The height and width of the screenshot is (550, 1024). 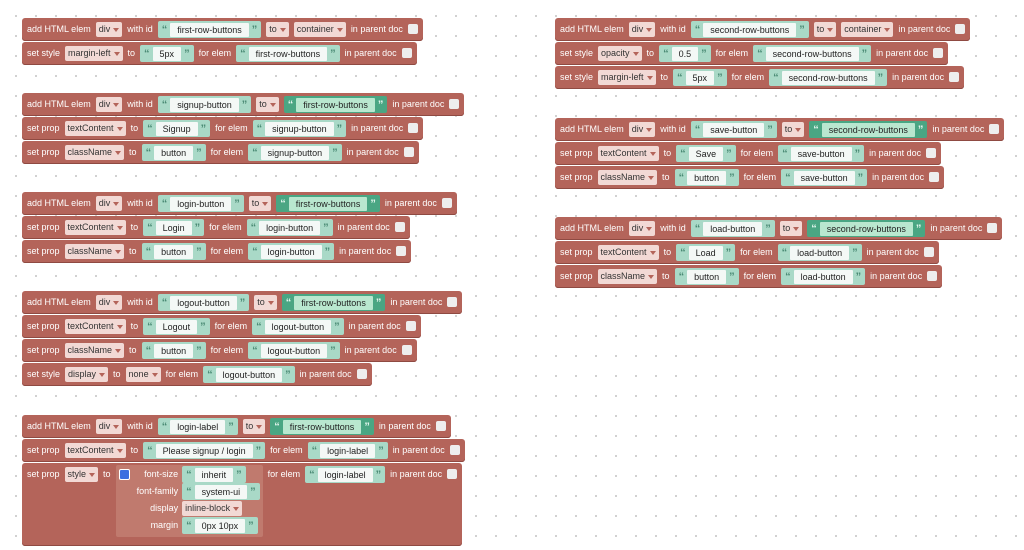 I want to click on text-field: 0.5, so click(x=685, y=53).